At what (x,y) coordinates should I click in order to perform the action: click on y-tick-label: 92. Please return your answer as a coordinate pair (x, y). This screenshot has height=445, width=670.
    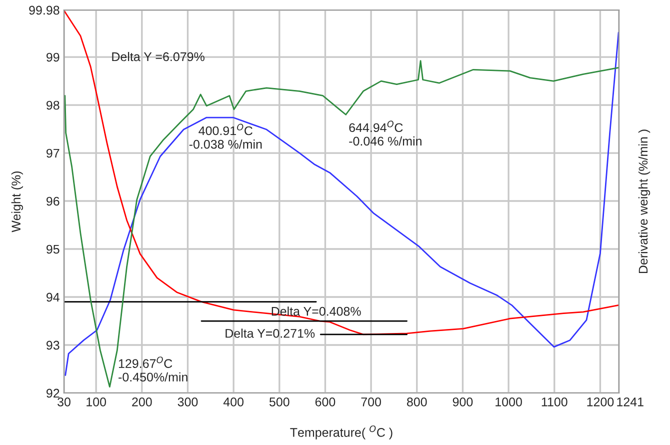
    Looking at the image, I should click on (53, 393).